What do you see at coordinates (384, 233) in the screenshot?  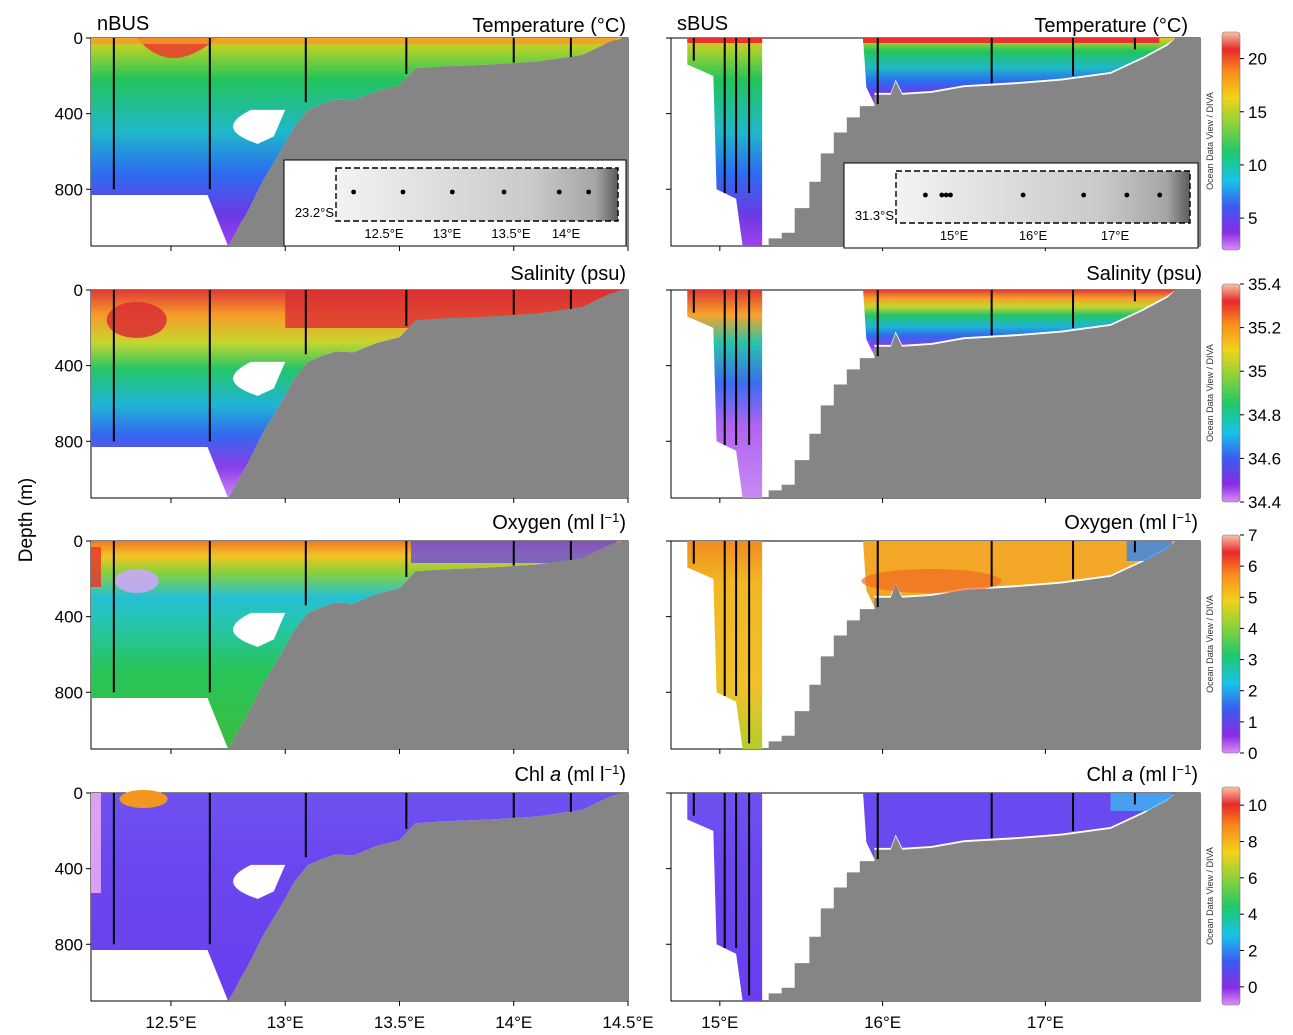 I see `inset-x-tick-label: 12.5°E` at bounding box center [384, 233].